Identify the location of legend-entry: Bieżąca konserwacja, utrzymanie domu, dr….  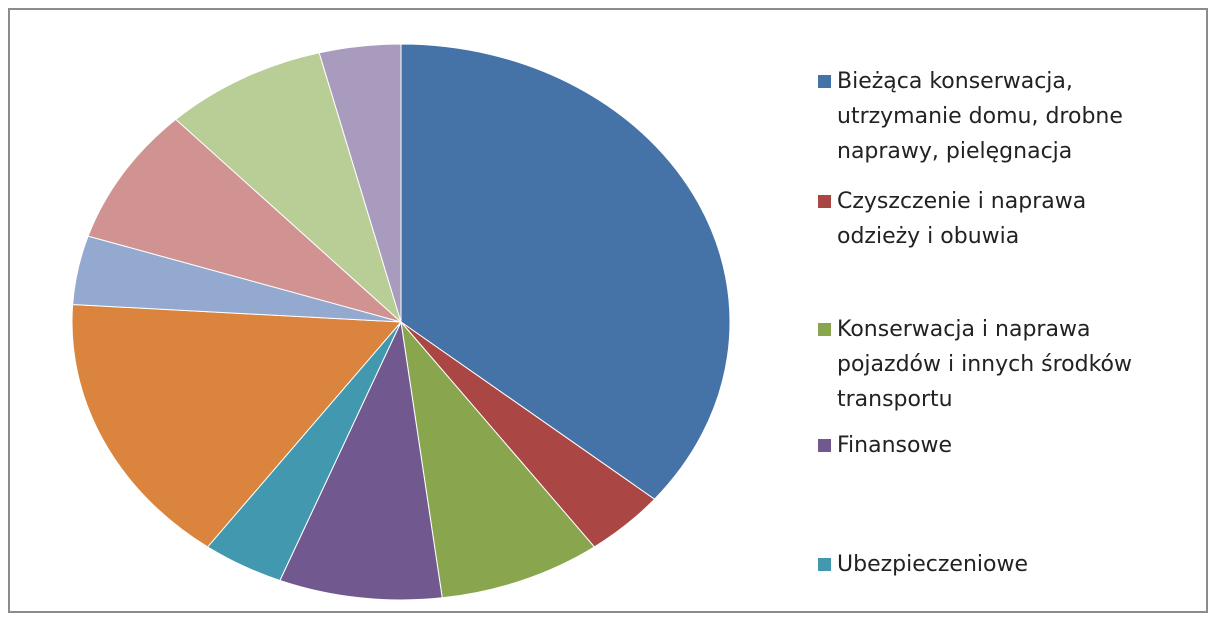
(1008, 116).